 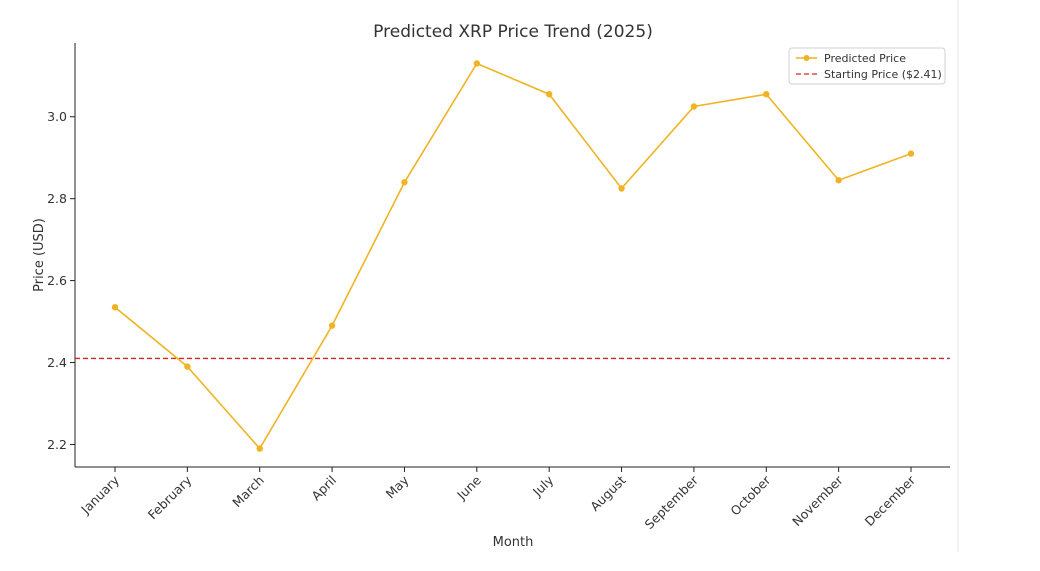 What do you see at coordinates (543, 486) in the screenshot?
I see `x-tick-label-july: July` at bounding box center [543, 486].